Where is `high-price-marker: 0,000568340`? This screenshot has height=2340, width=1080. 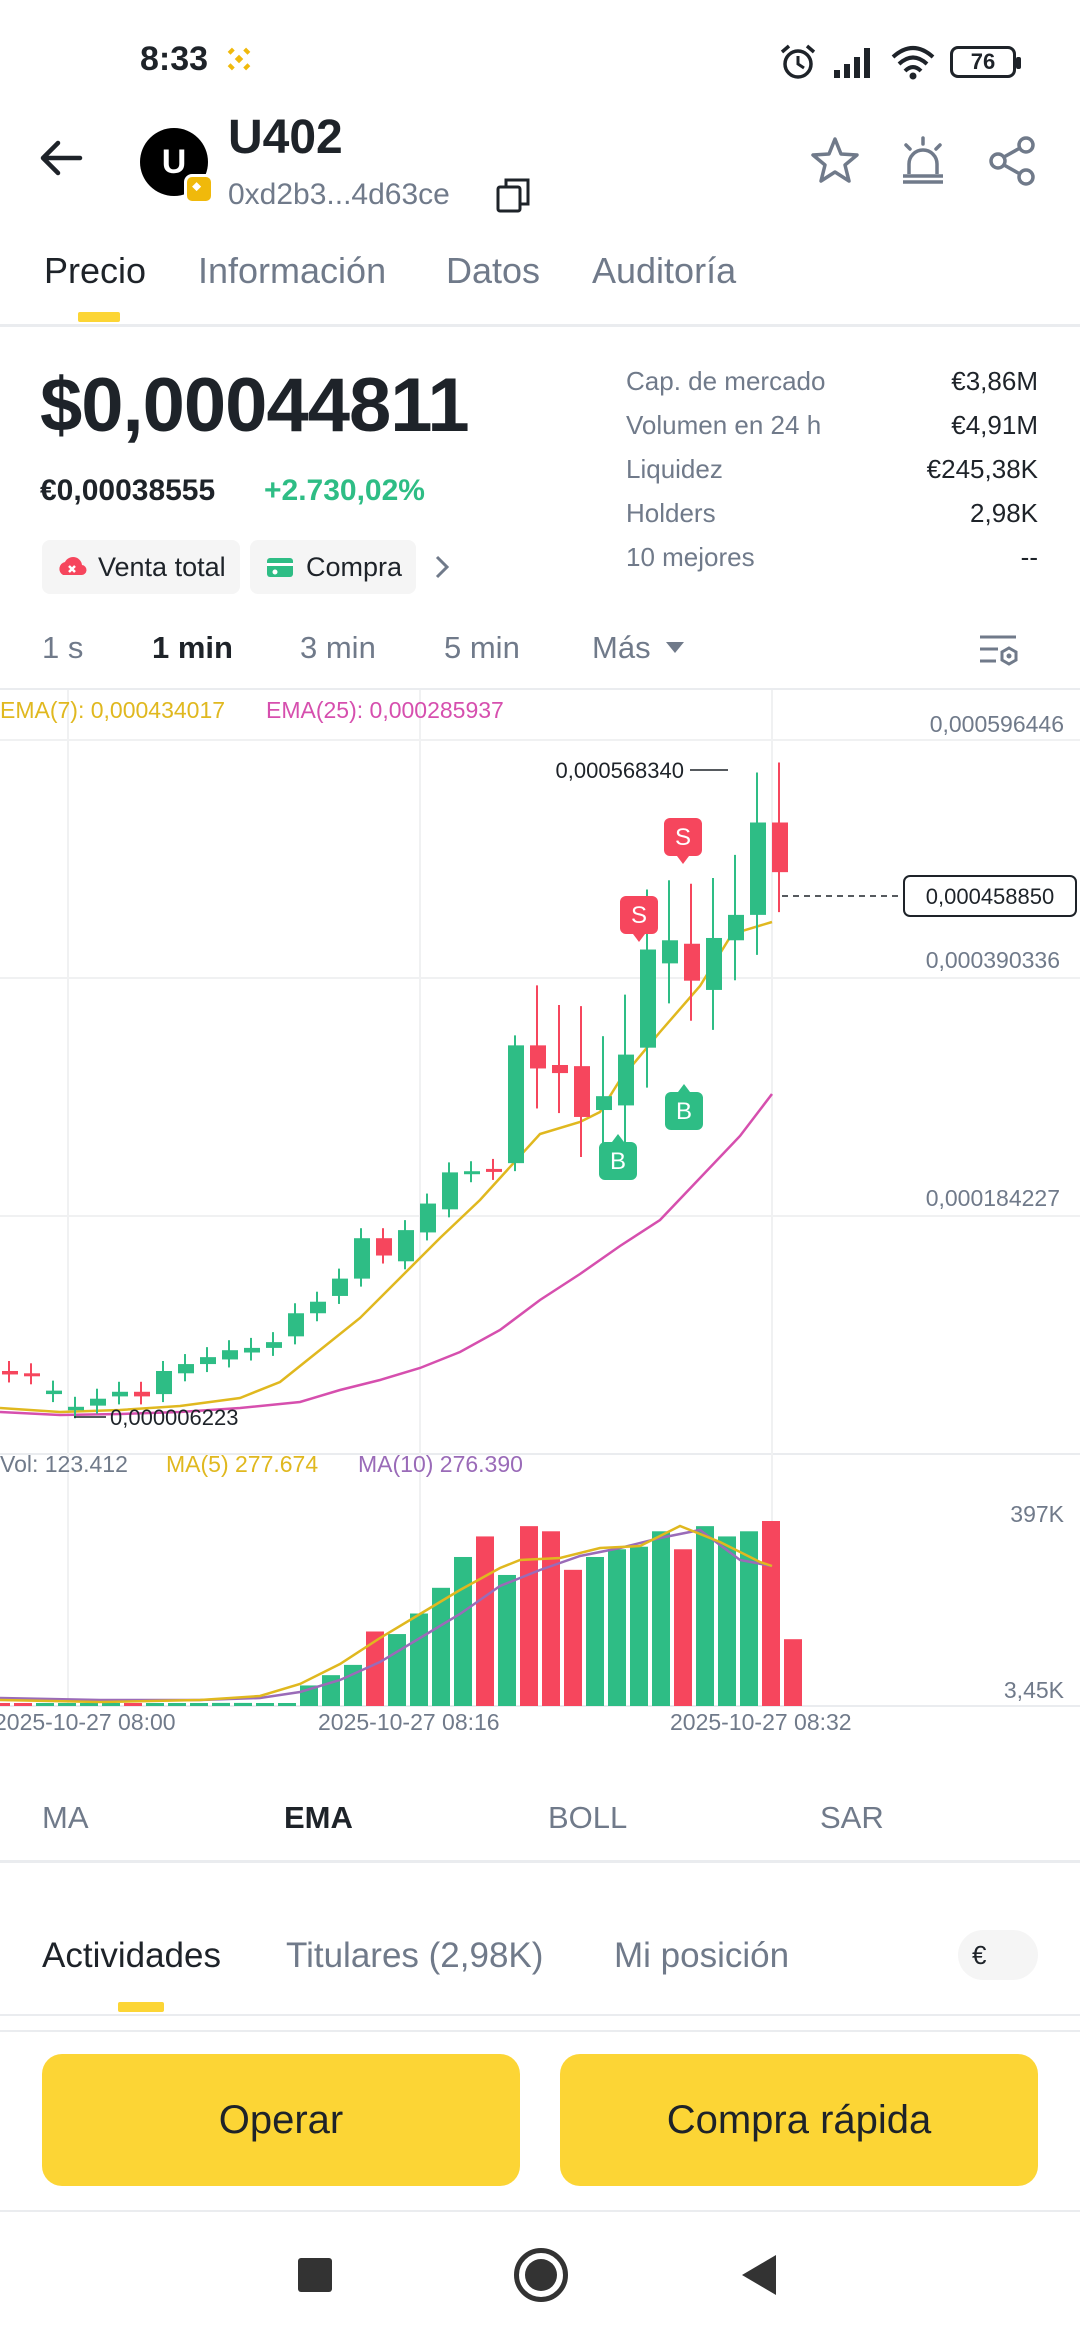 high-price-marker: 0,000568340 is located at coordinates (642, 770).